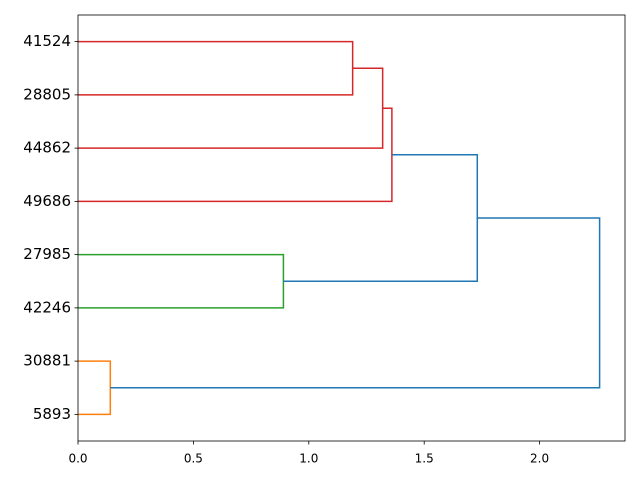 Image resolution: width=640 pixels, height=480 pixels. What do you see at coordinates (539, 459) in the screenshot?
I see `x-tick-label: 2.0` at bounding box center [539, 459].